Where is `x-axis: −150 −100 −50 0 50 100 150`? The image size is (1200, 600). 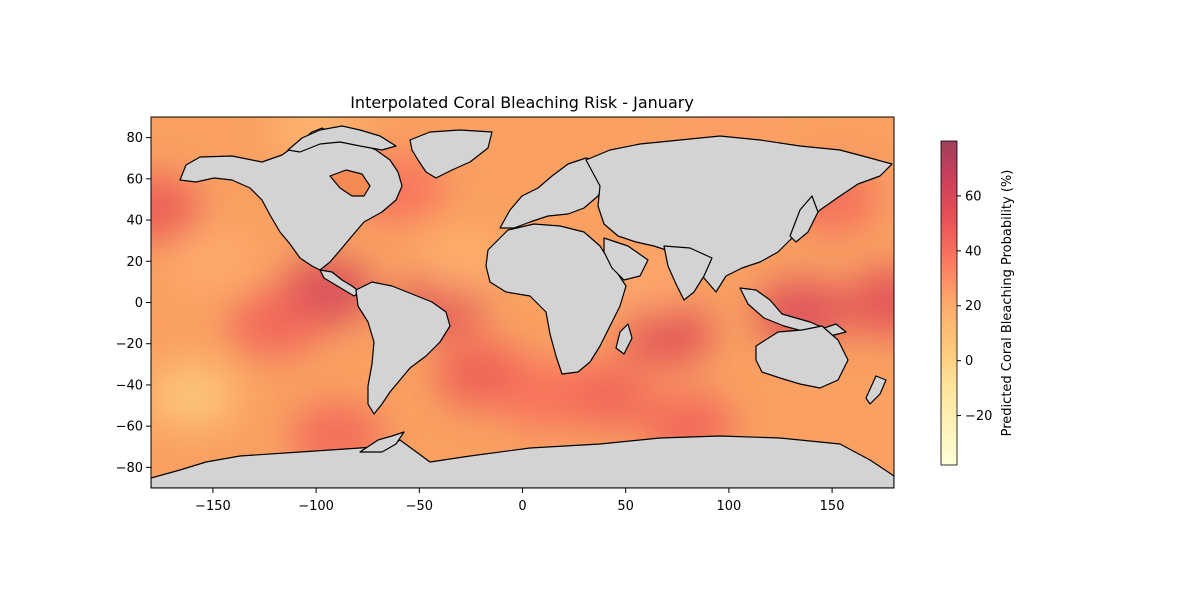 x-axis: −150 −100 −50 0 50 100 150 is located at coordinates (519, 501).